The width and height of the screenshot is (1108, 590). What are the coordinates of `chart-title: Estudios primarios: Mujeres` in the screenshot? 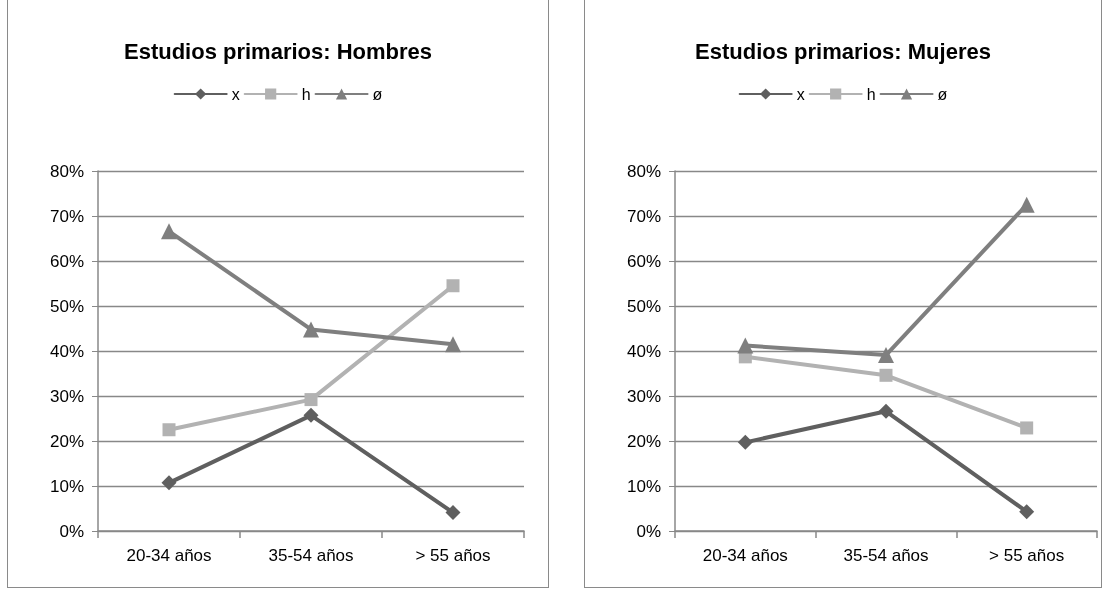 It's located at (843, 51).